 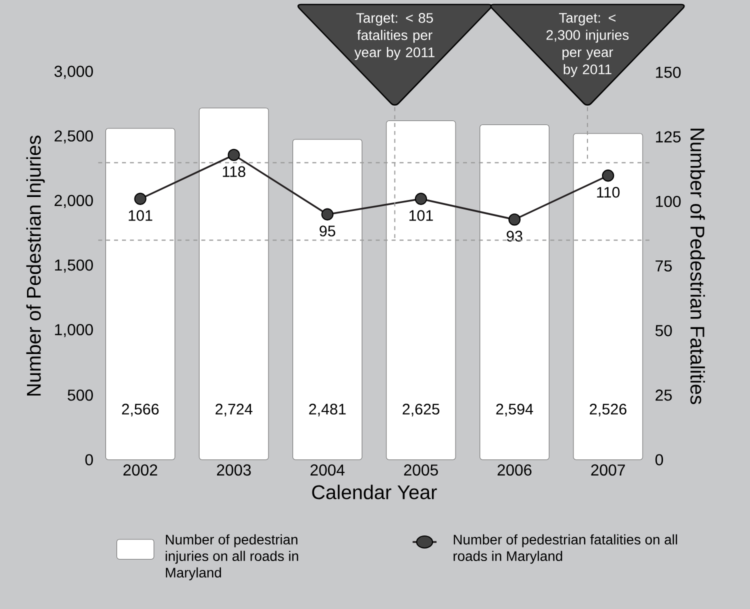 I want to click on data-label: 2,724, so click(x=234, y=410).